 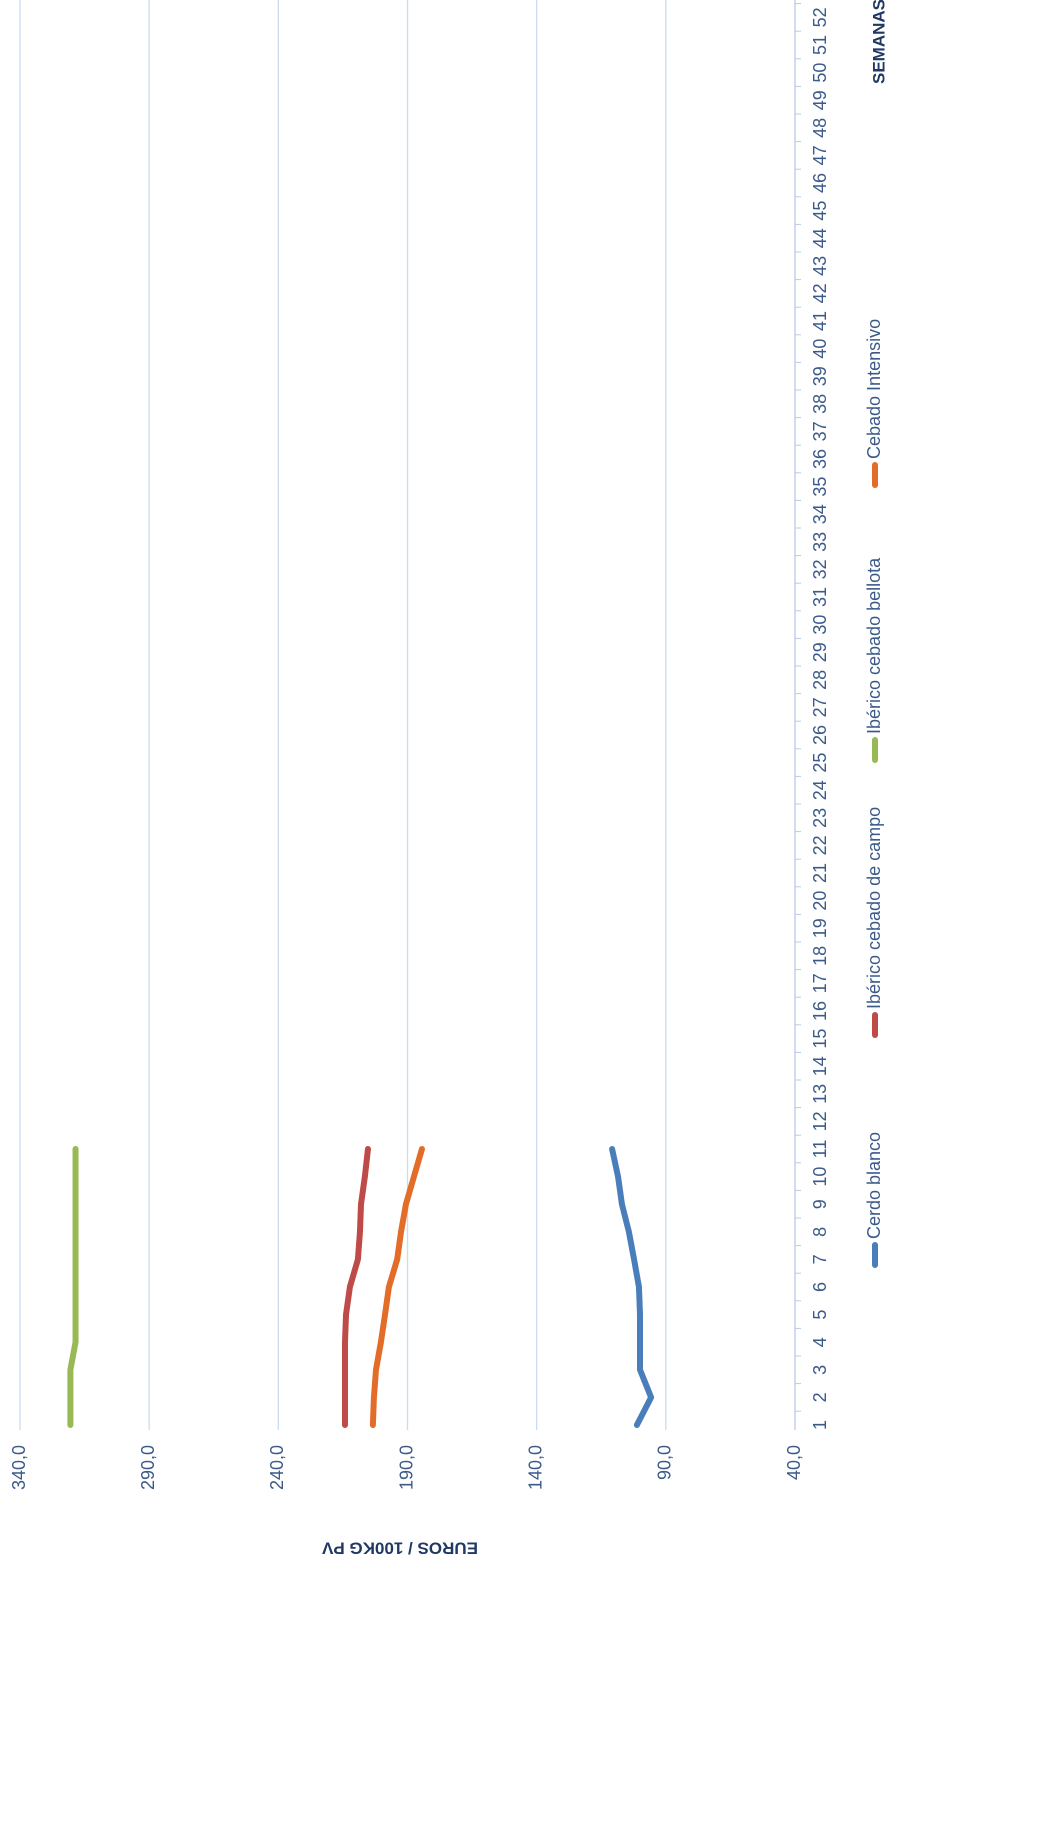 I want to click on x-tick-label: 51, so click(x=820, y=45).